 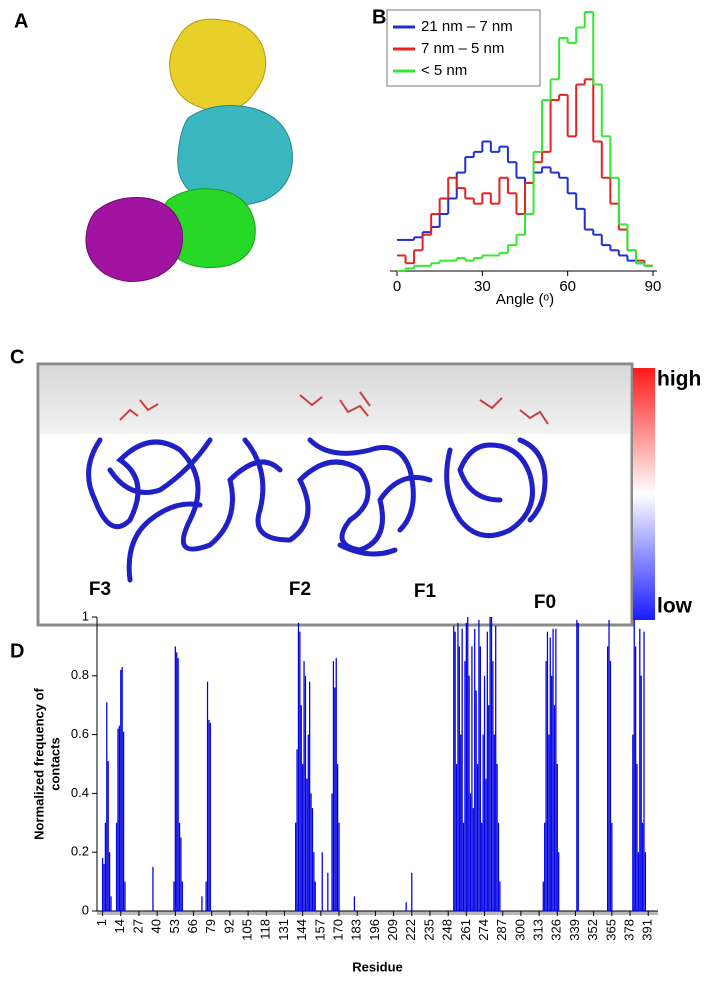 I want to click on y-axis-label: contacts, so click(x=54, y=763).